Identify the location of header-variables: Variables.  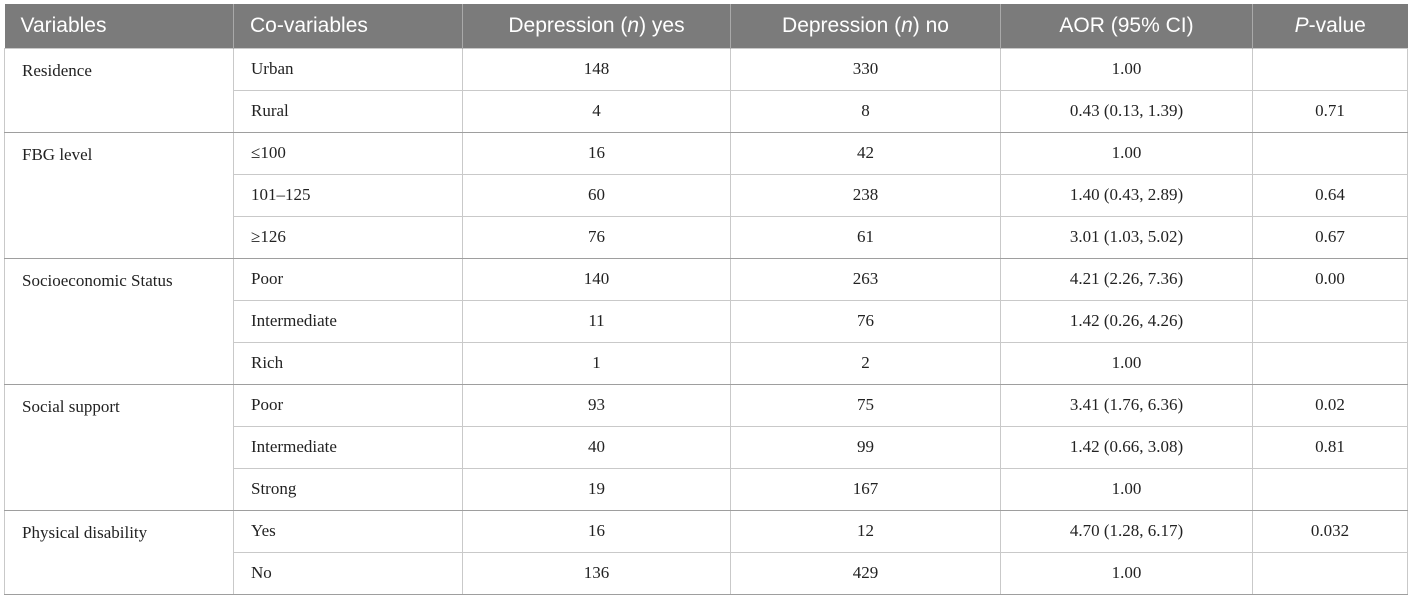
(63, 25).